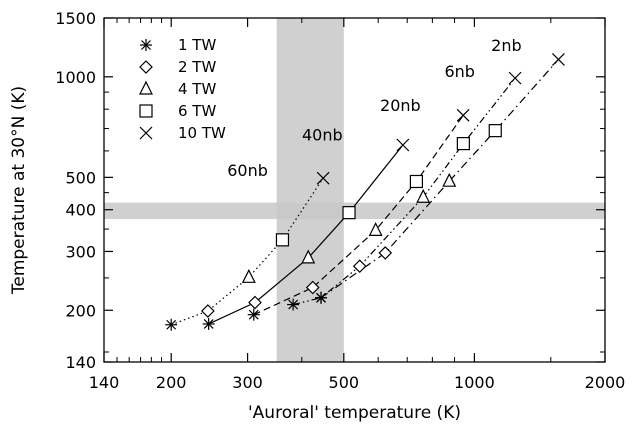 Image resolution: width=633 pixels, height=431 pixels. I want to click on y-tick-label: 200, so click(80, 310).